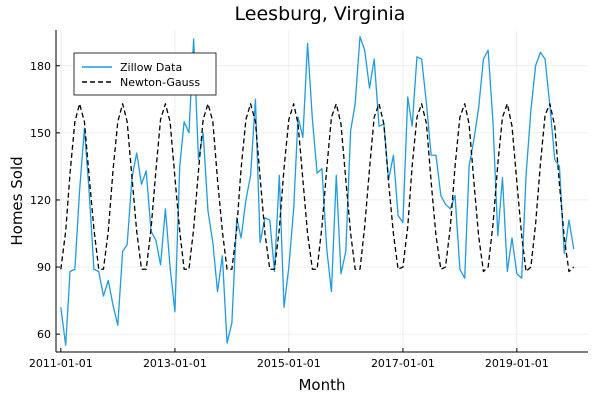 The width and height of the screenshot is (600, 400). What do you see at coordinates (321, 385) in the screenshot?
I see `x-axis-label: Month` at bounding box center [321, 385].